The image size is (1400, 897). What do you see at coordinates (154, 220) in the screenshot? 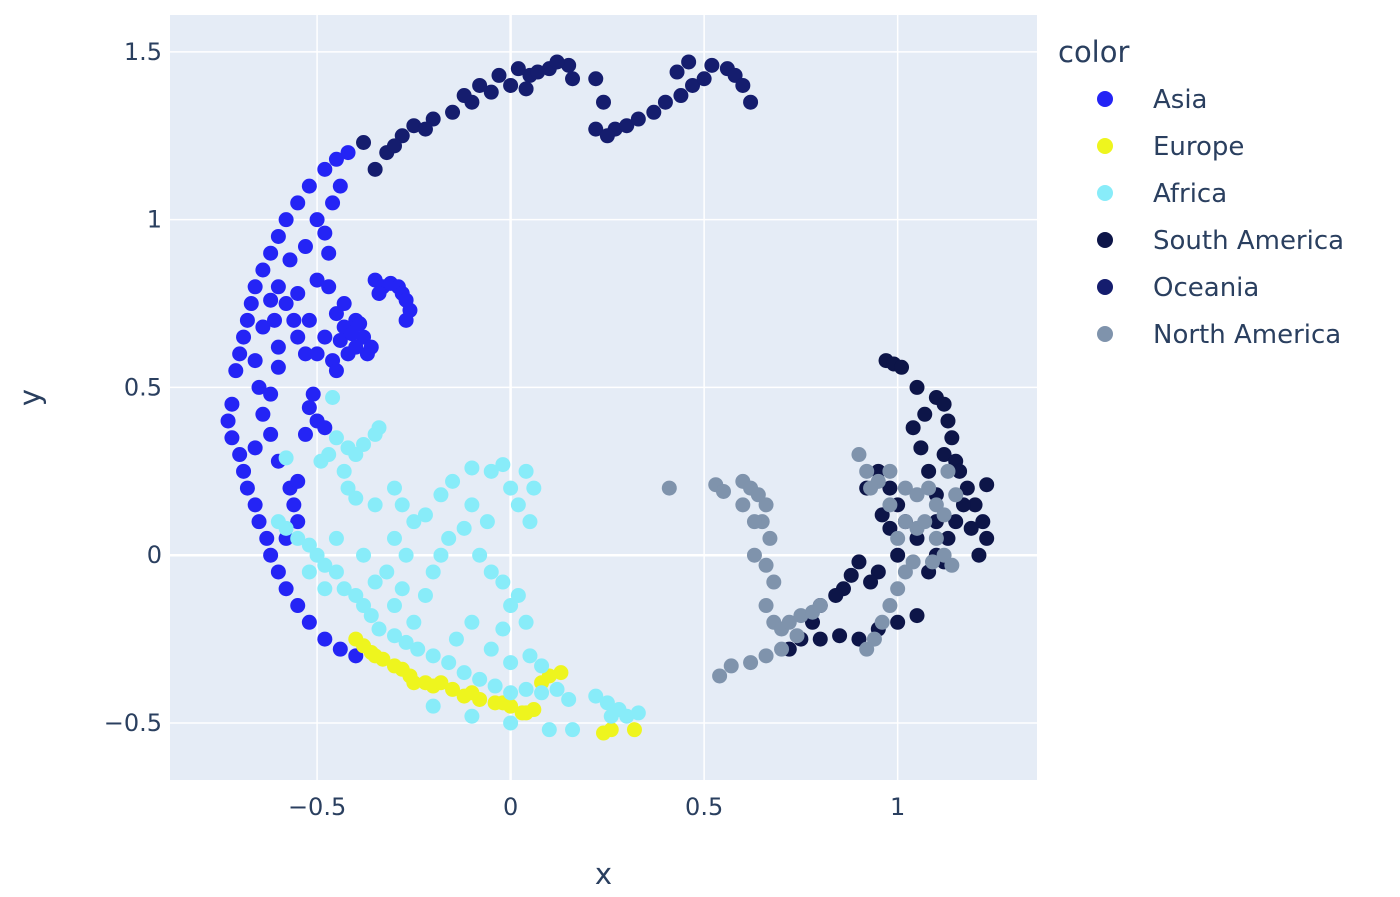
I see `y-tick-label: 1` at bounding box center [154, 220].